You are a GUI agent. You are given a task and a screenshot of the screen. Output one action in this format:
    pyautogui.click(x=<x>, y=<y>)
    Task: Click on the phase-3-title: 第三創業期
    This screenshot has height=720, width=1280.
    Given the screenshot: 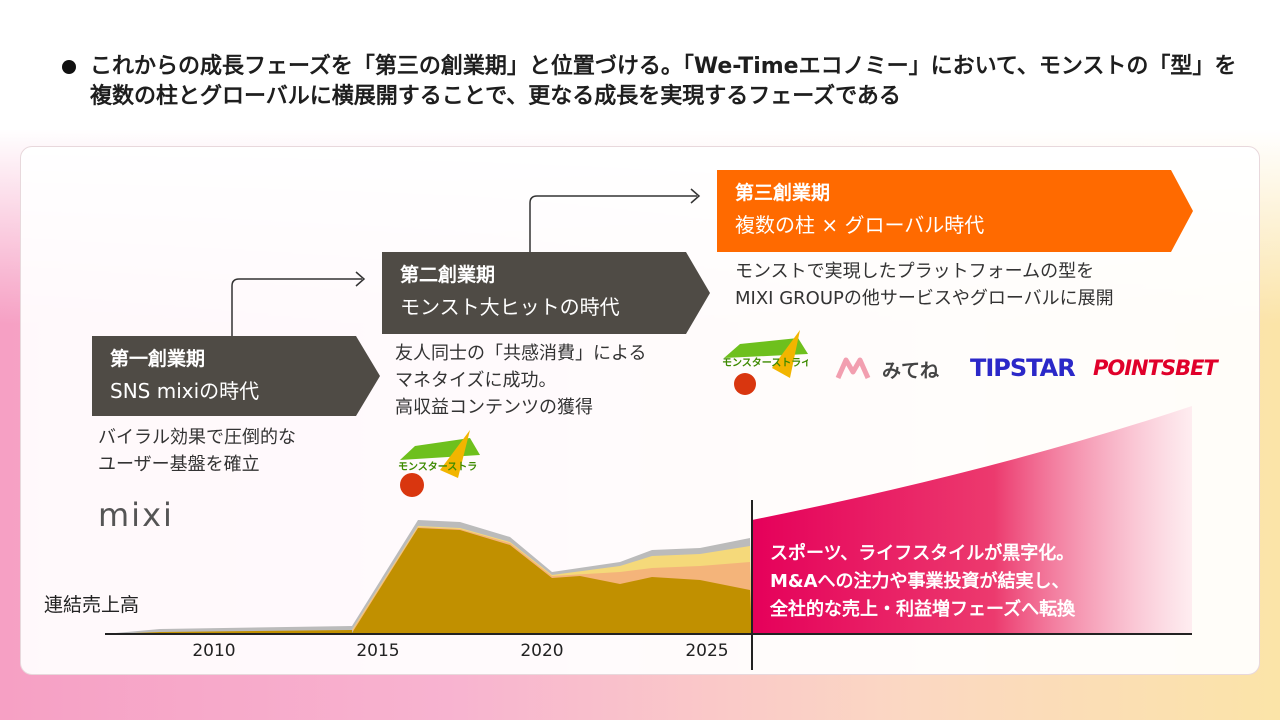 What is the action you would take?
    pyautogui.click(x=783, y=193)
    